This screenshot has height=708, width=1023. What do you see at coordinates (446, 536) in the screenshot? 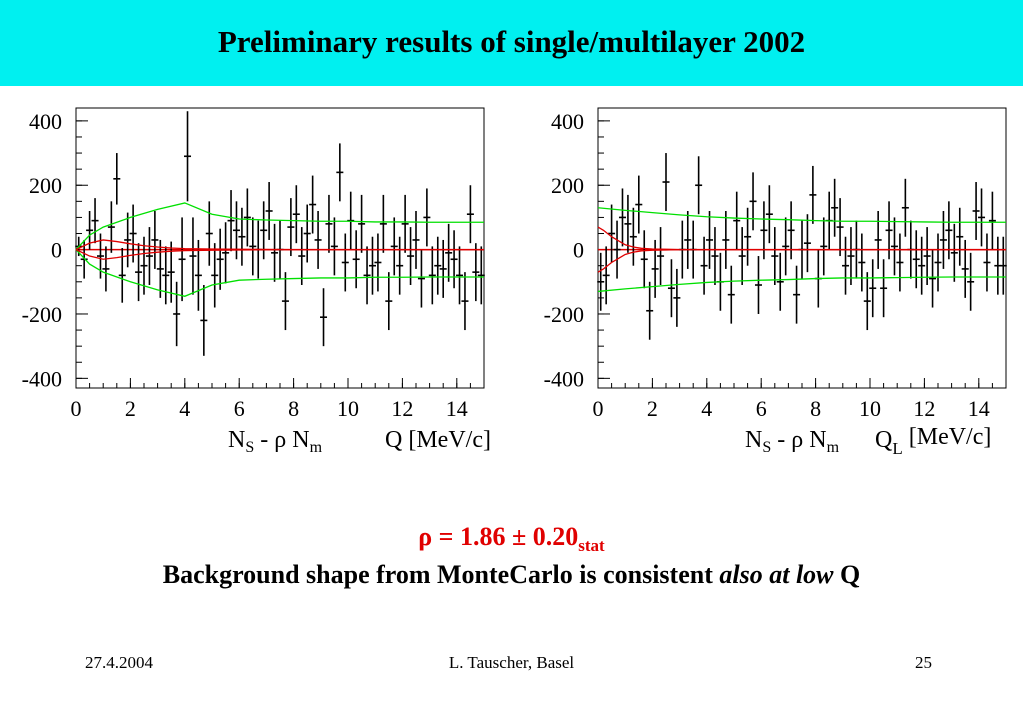
I see `rho-equals: =` at bounding box center [446, 536].